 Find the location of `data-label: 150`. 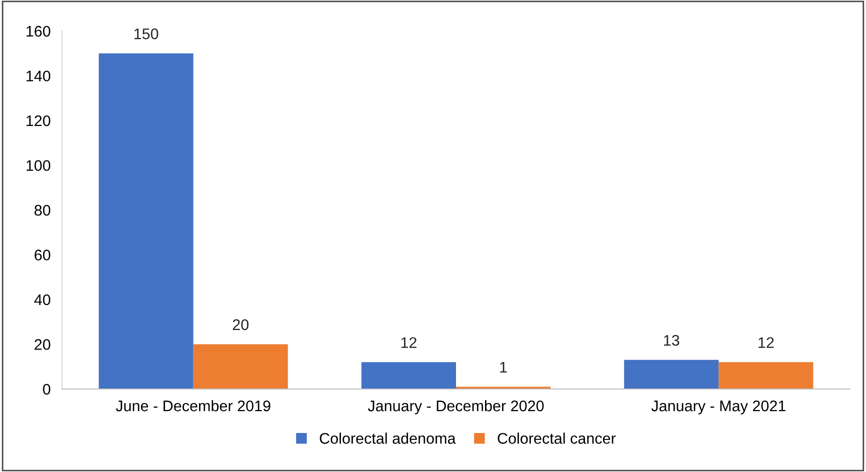

data-label: 150 is located at coordinates (146, 34).